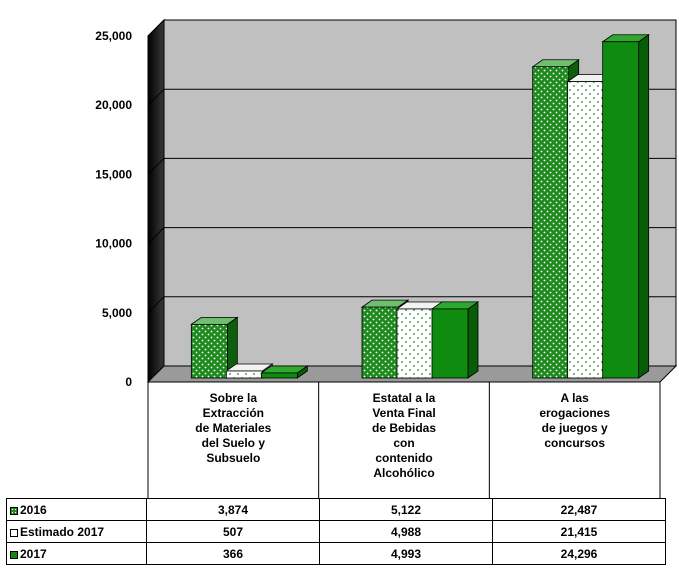 This screenshot has width=679, height=574. What do you see at coordinates (113, 174) in the screenshot?
I see `y-tick-label: 15,000` at bounding box center [113, 174].